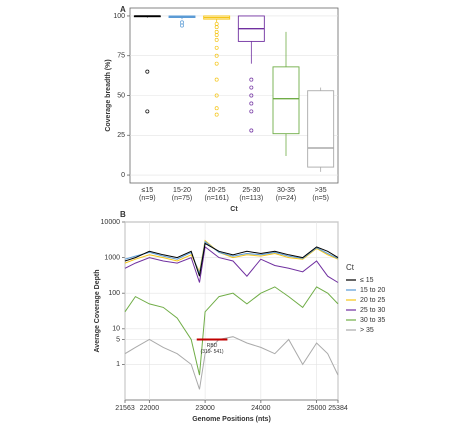  What do you see at coordinates (212, 352) in the screenshot?
I see `annotation-subtext: (319- 541)` at bounding box center [212, 352].